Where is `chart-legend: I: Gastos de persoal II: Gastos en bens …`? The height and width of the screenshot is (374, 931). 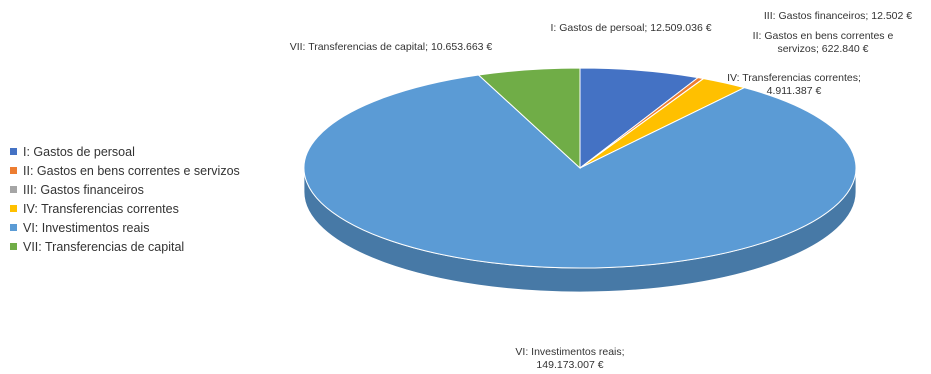 chart-legend: I: Gastos de persoal II: Gastos en bens … is located at coordinates (125, 199).